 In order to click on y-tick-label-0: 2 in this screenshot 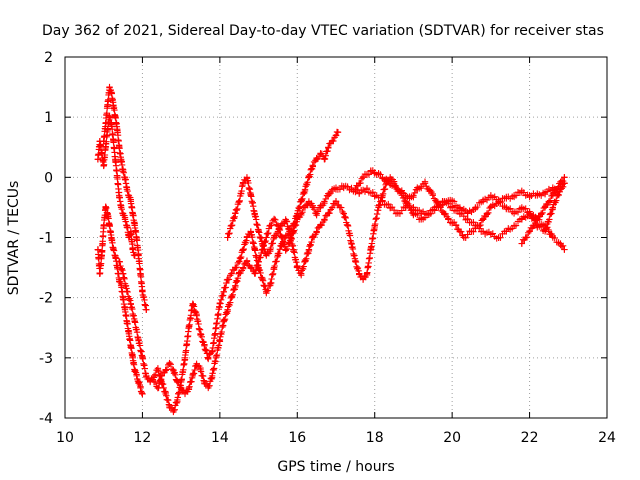, I will do `click(48, 58)`.